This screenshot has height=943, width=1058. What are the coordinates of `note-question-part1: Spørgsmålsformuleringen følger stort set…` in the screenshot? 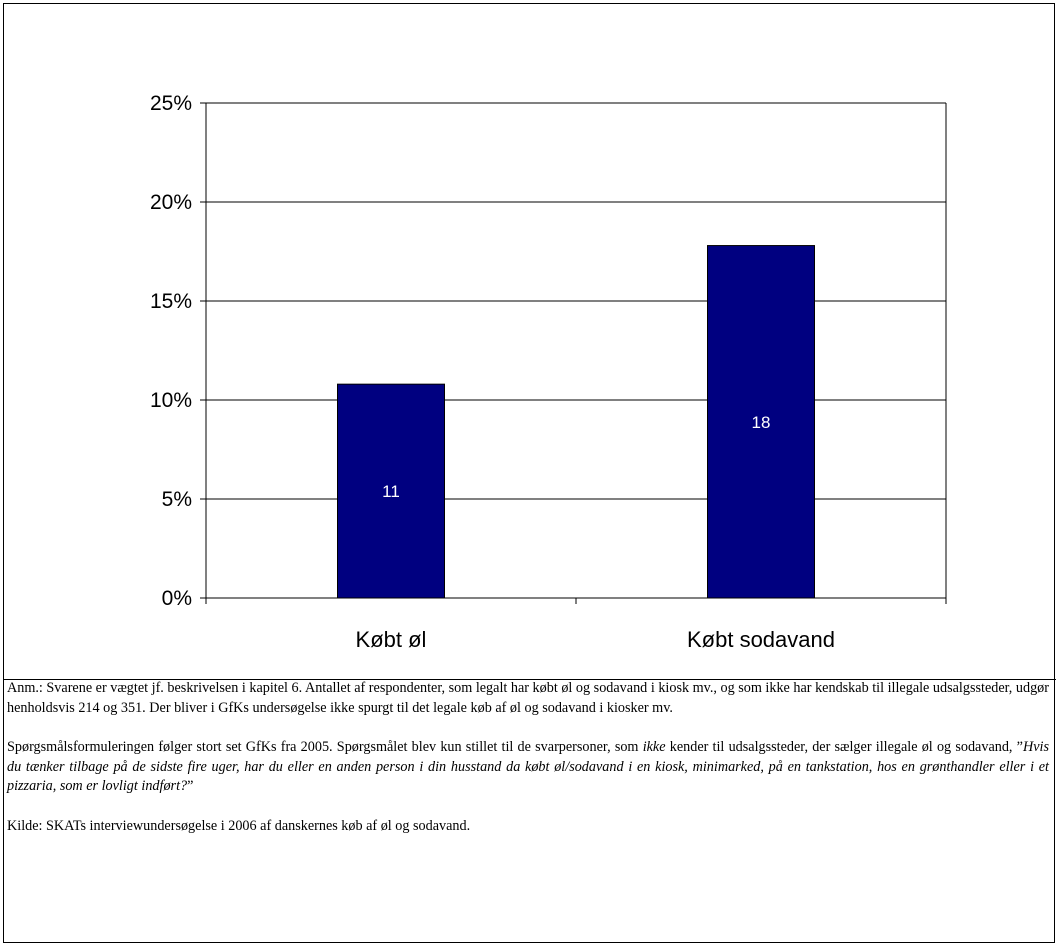 It's located at (325, 747).